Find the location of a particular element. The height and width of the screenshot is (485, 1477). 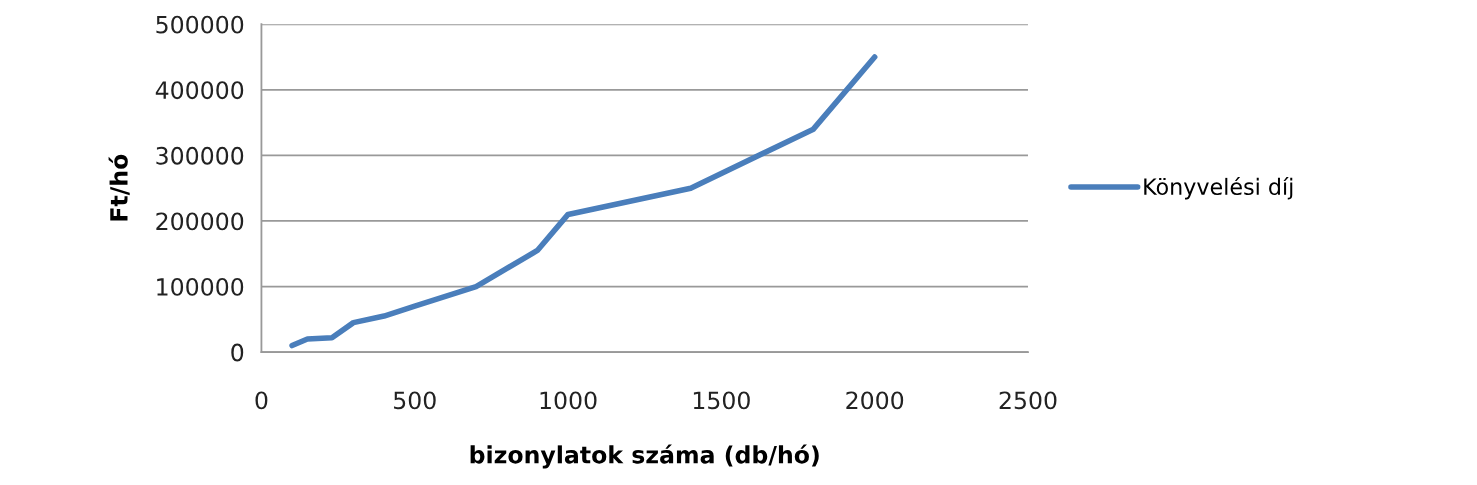

y-tick-label: 300000 is located at coordinates (200, 155).